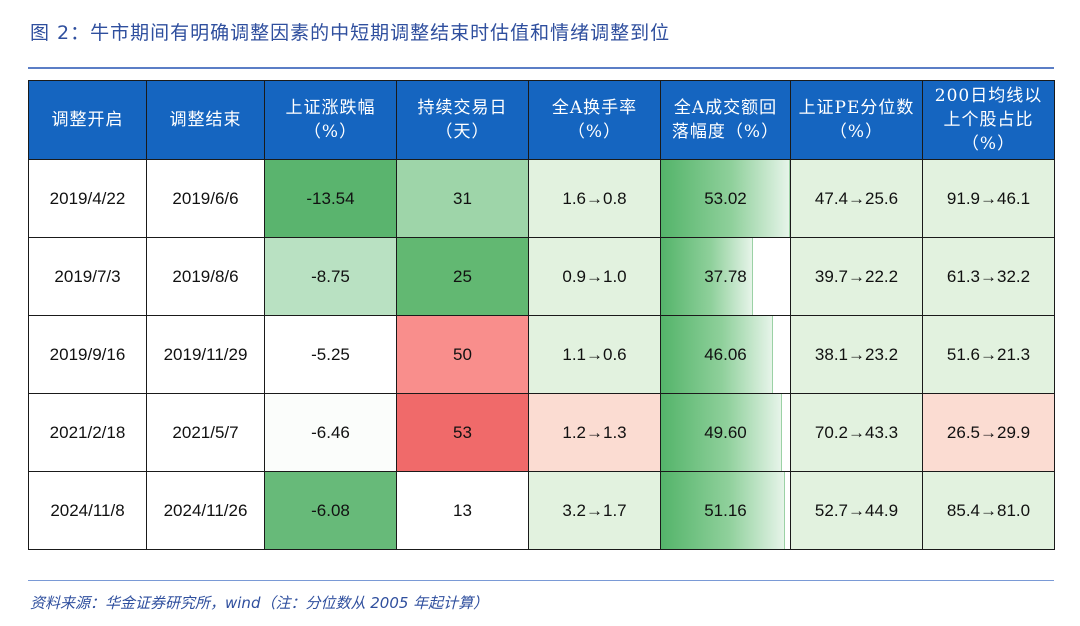 This screenshot has height=626, width=1080. Describe the element at coordinates (87, 510) in the screenshot. I see `cell-start: 2024/11/8` at that location.